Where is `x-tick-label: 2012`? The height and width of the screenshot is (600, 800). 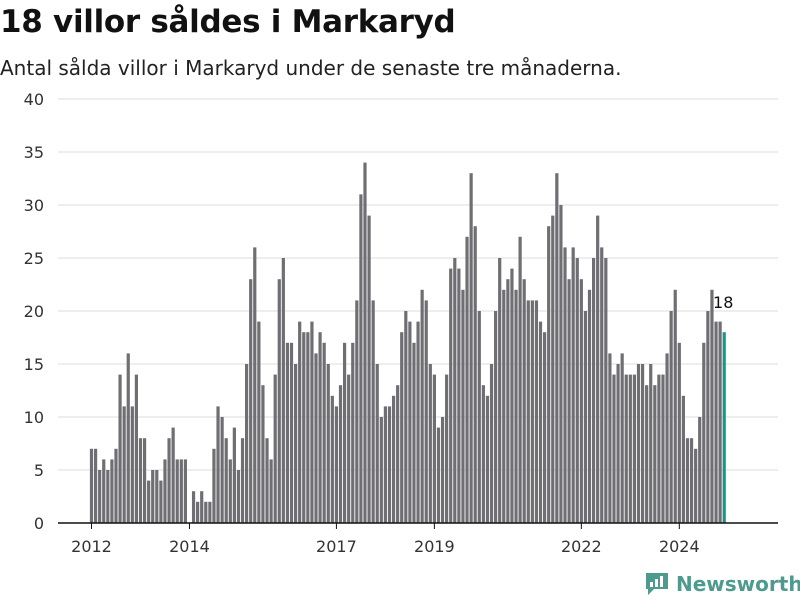
x-tick-label: 2012 is located at coordinates (91, 546).